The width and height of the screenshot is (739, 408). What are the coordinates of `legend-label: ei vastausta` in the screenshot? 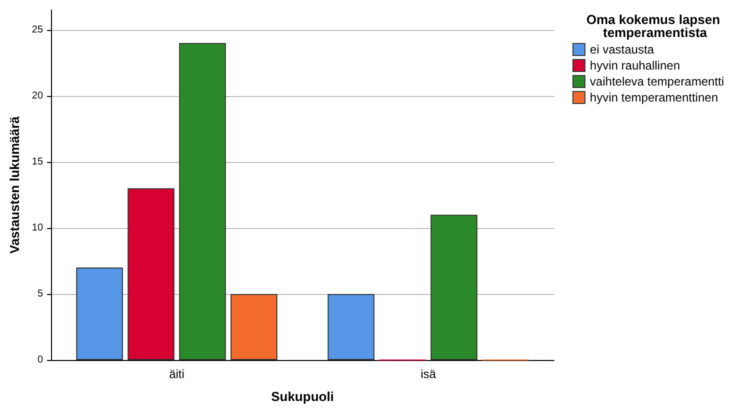 It's located at (622, 49).